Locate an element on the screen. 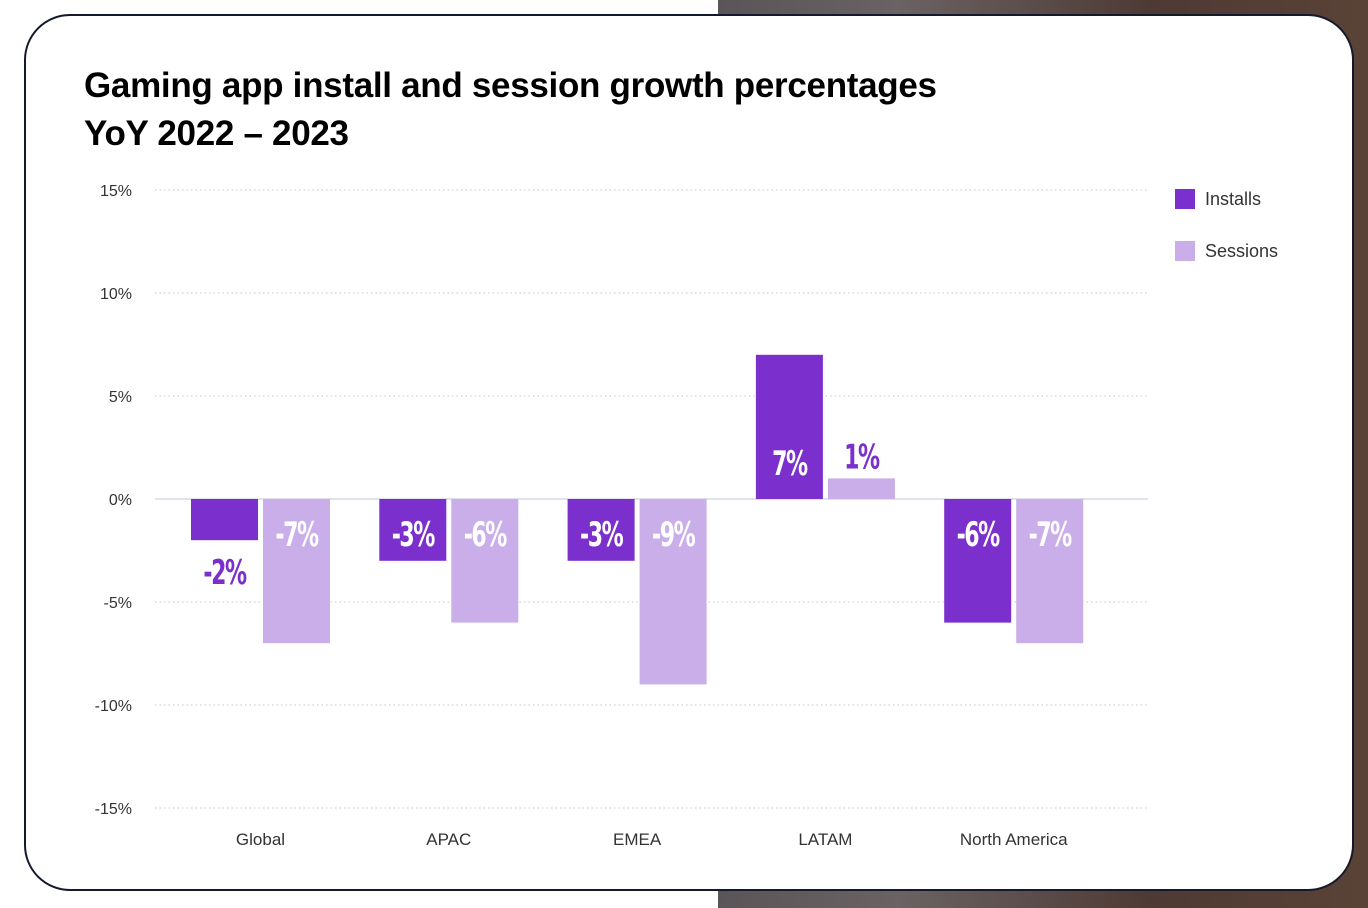 This screenshot has height=908, width=1368. legend-swatch-installs is located at coordinates (1185, 199).